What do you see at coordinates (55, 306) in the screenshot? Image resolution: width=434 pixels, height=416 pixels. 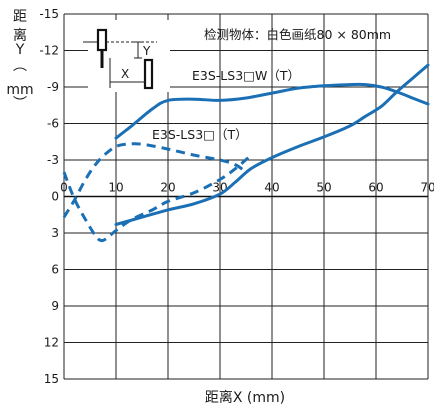 I see `y-tick-label-8: 9` at bounding box center [55, 306].